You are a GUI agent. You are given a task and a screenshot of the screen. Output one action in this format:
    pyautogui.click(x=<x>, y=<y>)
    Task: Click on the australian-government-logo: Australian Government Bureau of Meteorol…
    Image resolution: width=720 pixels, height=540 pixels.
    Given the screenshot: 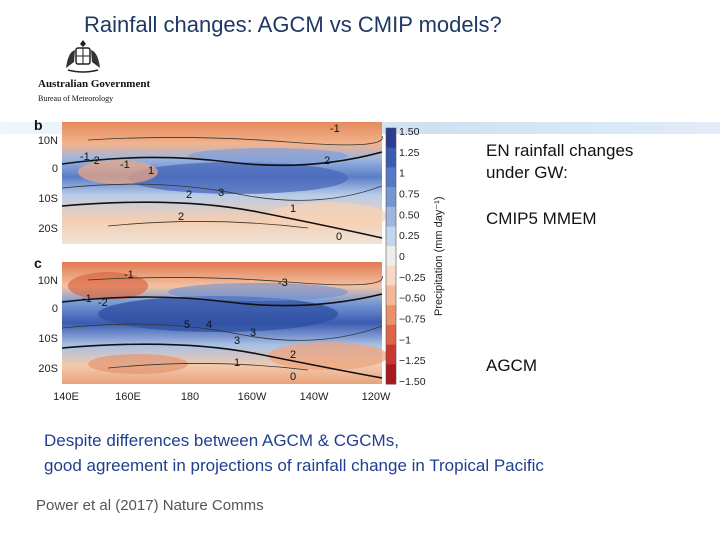 What is the action you would take?
    pyautogui.click(x=92, y=74)
    